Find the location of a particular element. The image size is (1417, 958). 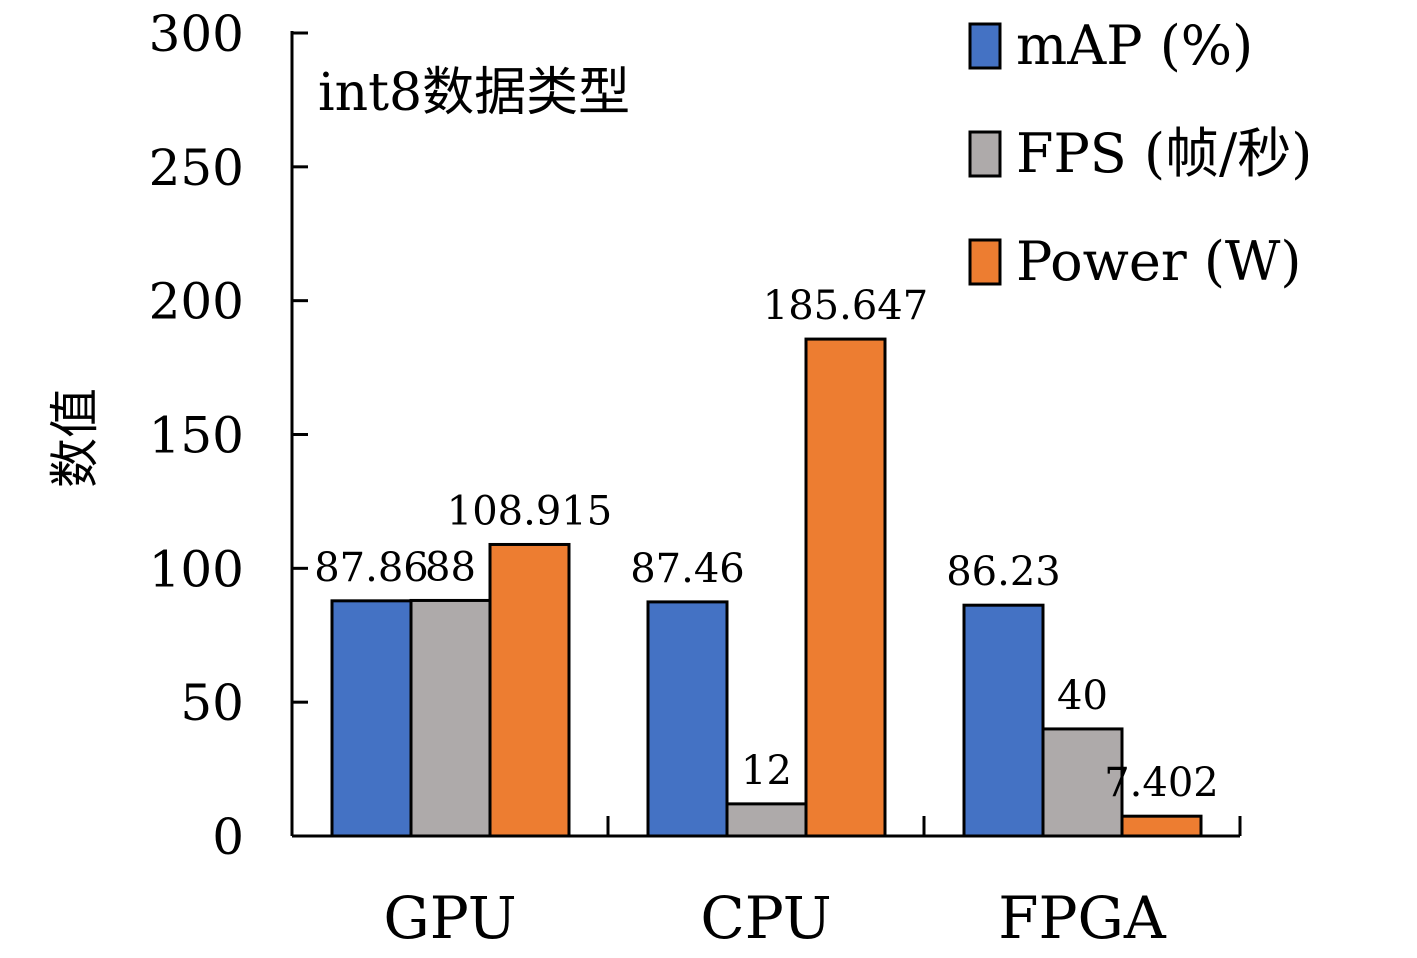

legend: mAP (%) FPS (帧/秒) Power (W) is located at coordinates (1140, 153).